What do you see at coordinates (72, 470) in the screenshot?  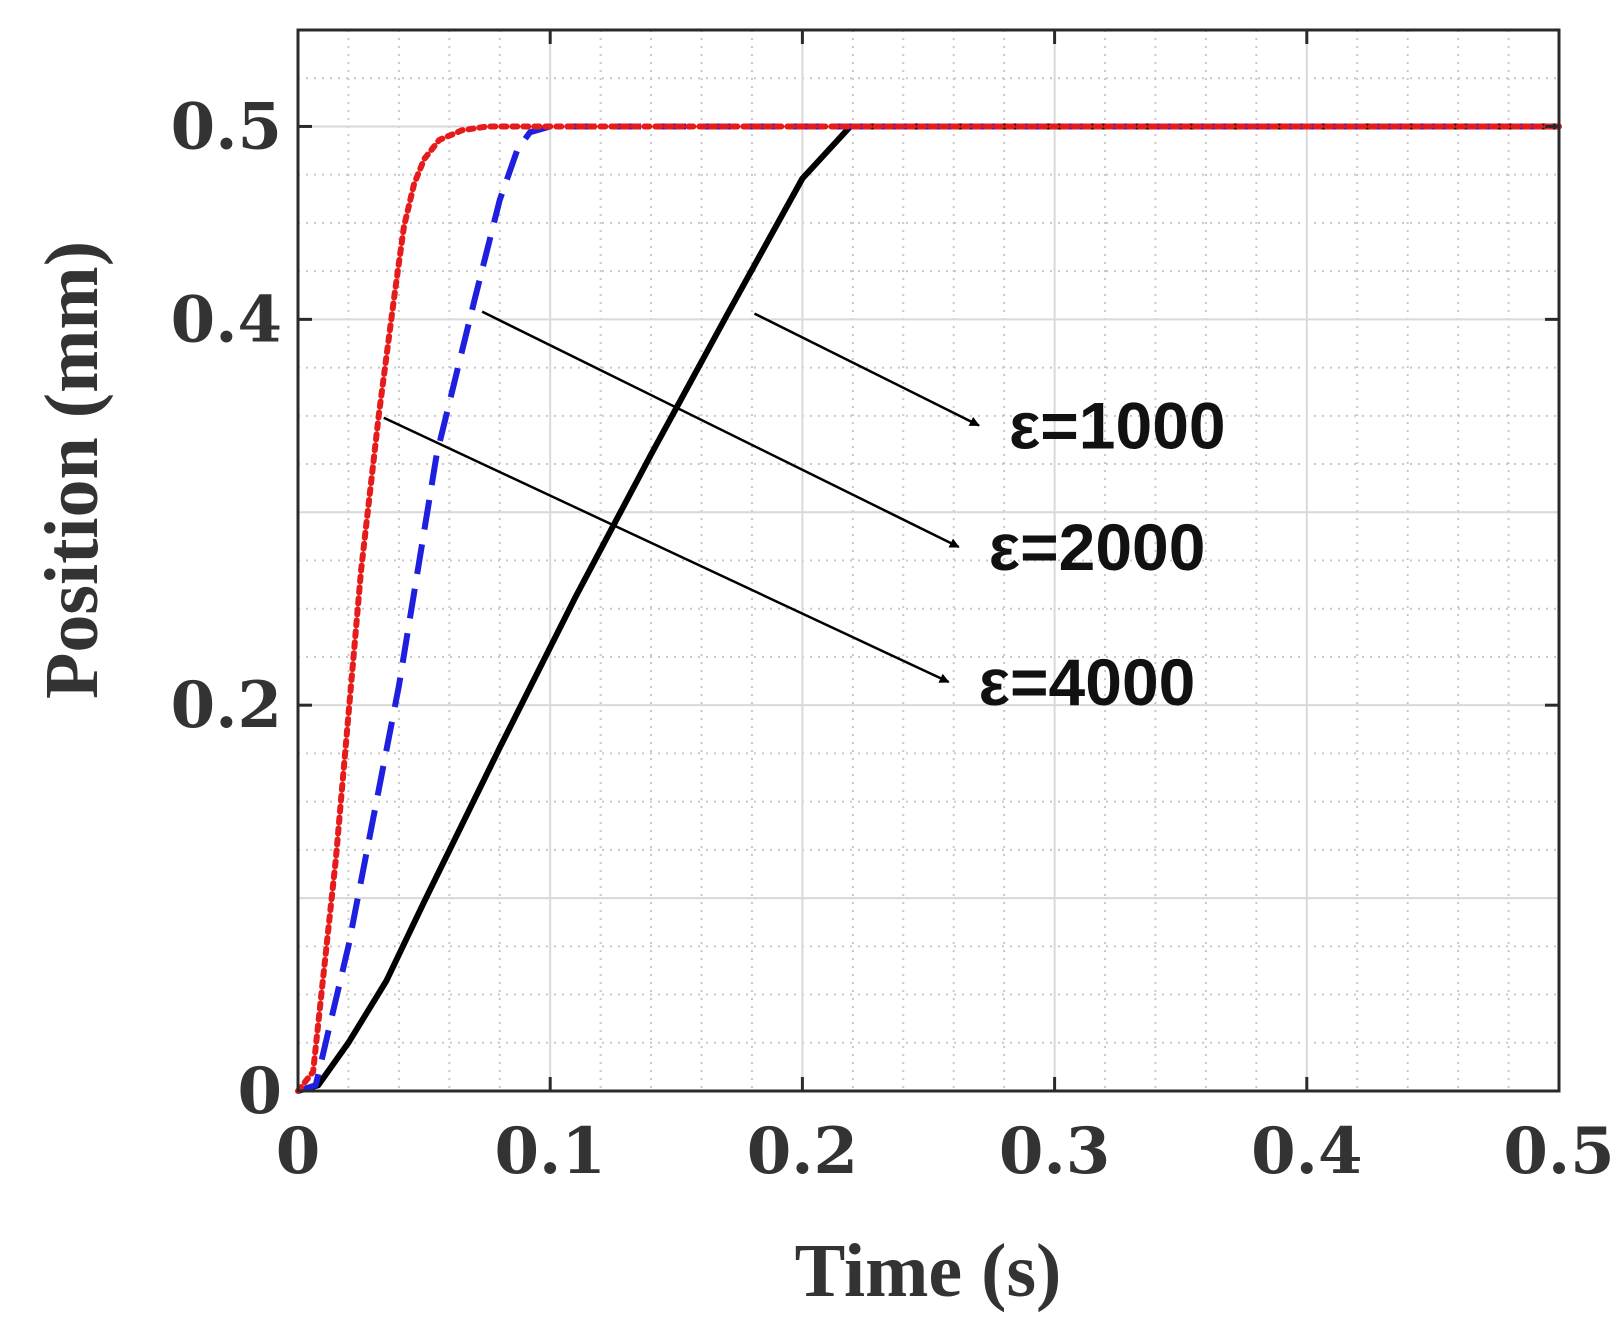 I see `y-axis-label: Position (mm)` at bounding box center [72, 470].